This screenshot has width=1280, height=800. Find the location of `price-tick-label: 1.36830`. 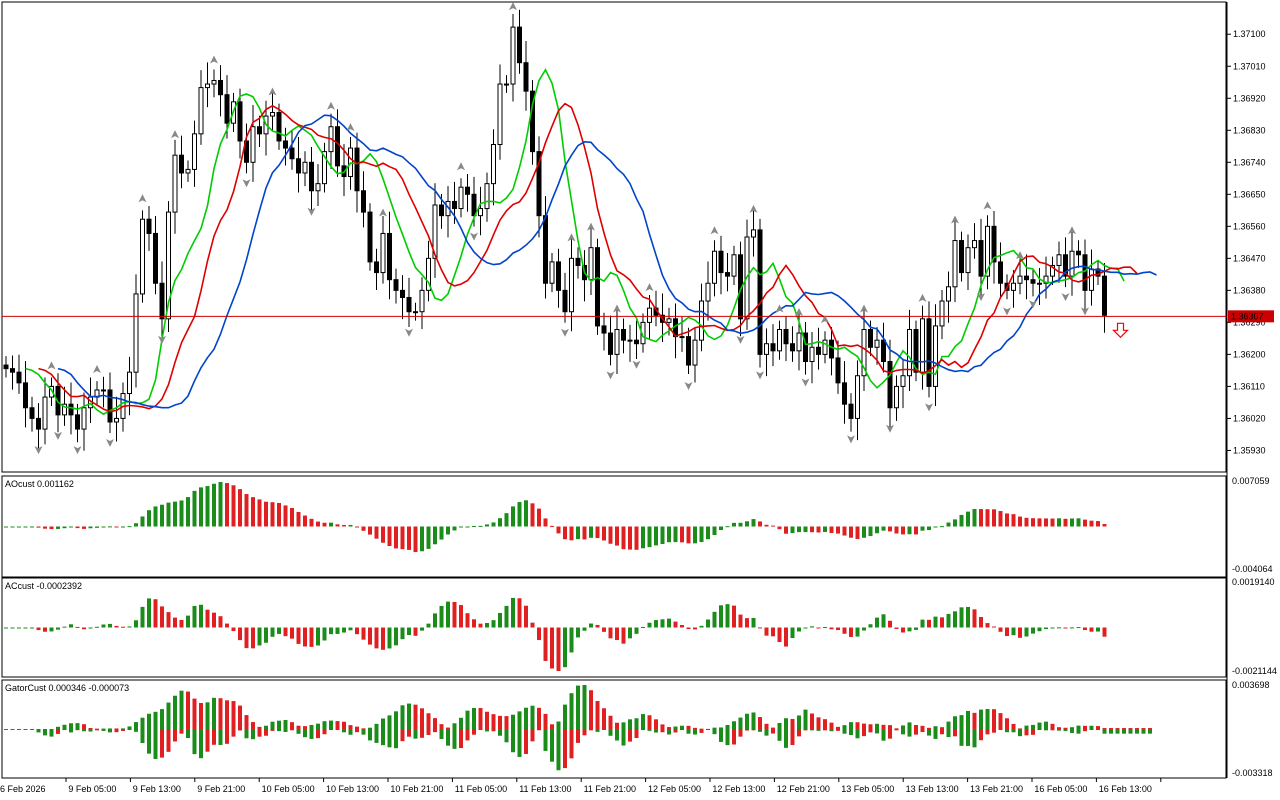

price-tick-label: 1.36830 is located at coordinates (1249, 130).